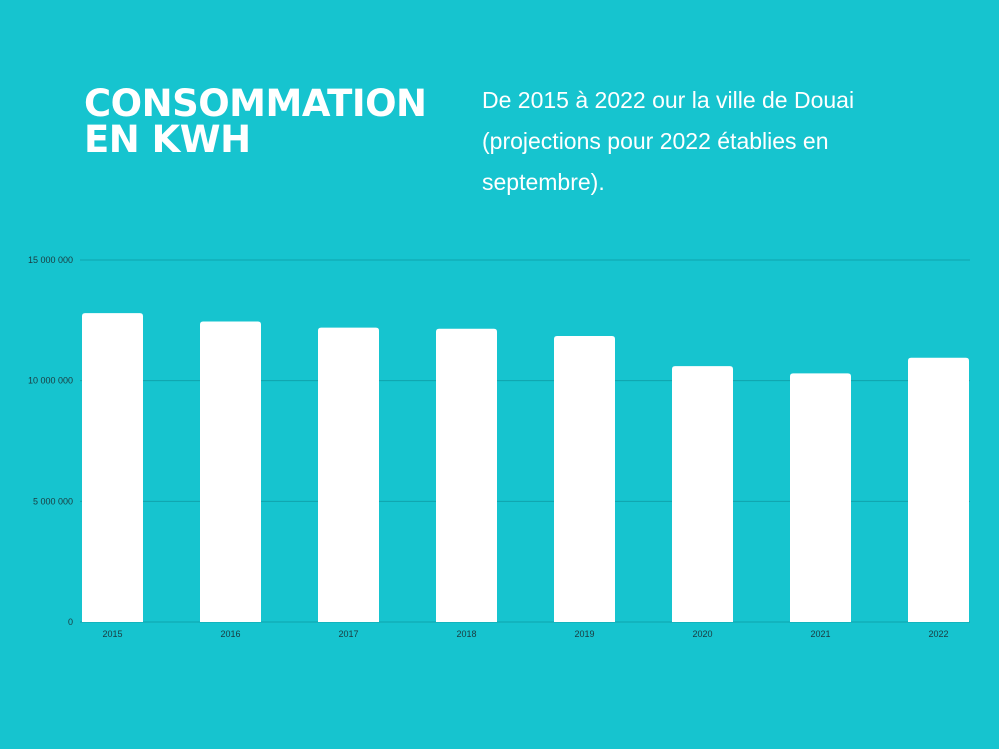 The height and width of the screenshot is (749, 999). Describe the element at coordinates (53, 501) in the screenshot. I see `y-tick-label: 5 000 000` at that location.